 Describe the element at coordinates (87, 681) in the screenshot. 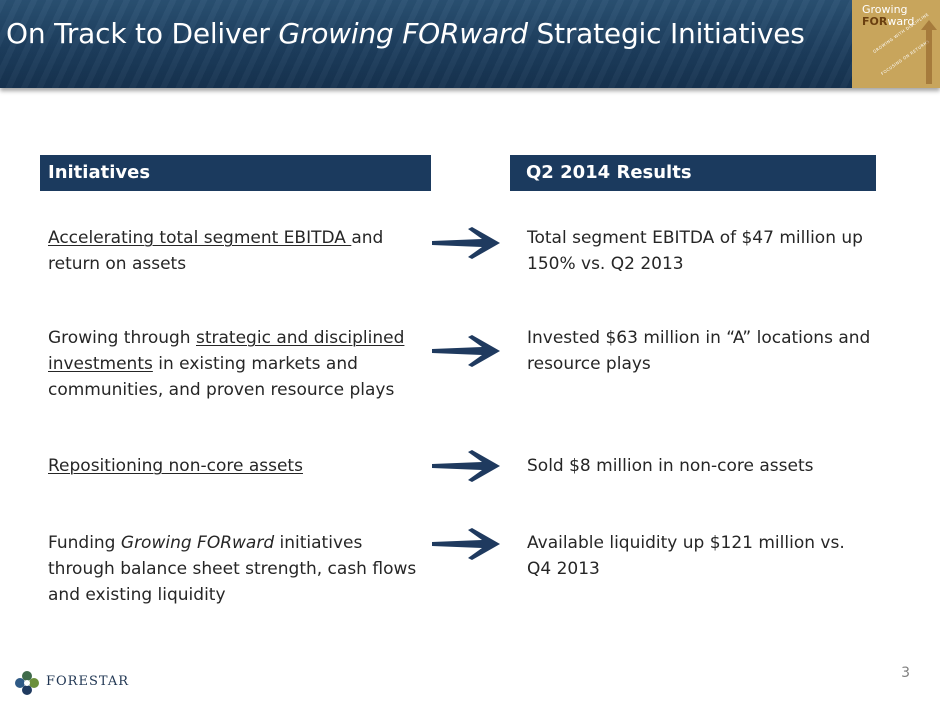

I see `company-name: FORESTAR` at that location.